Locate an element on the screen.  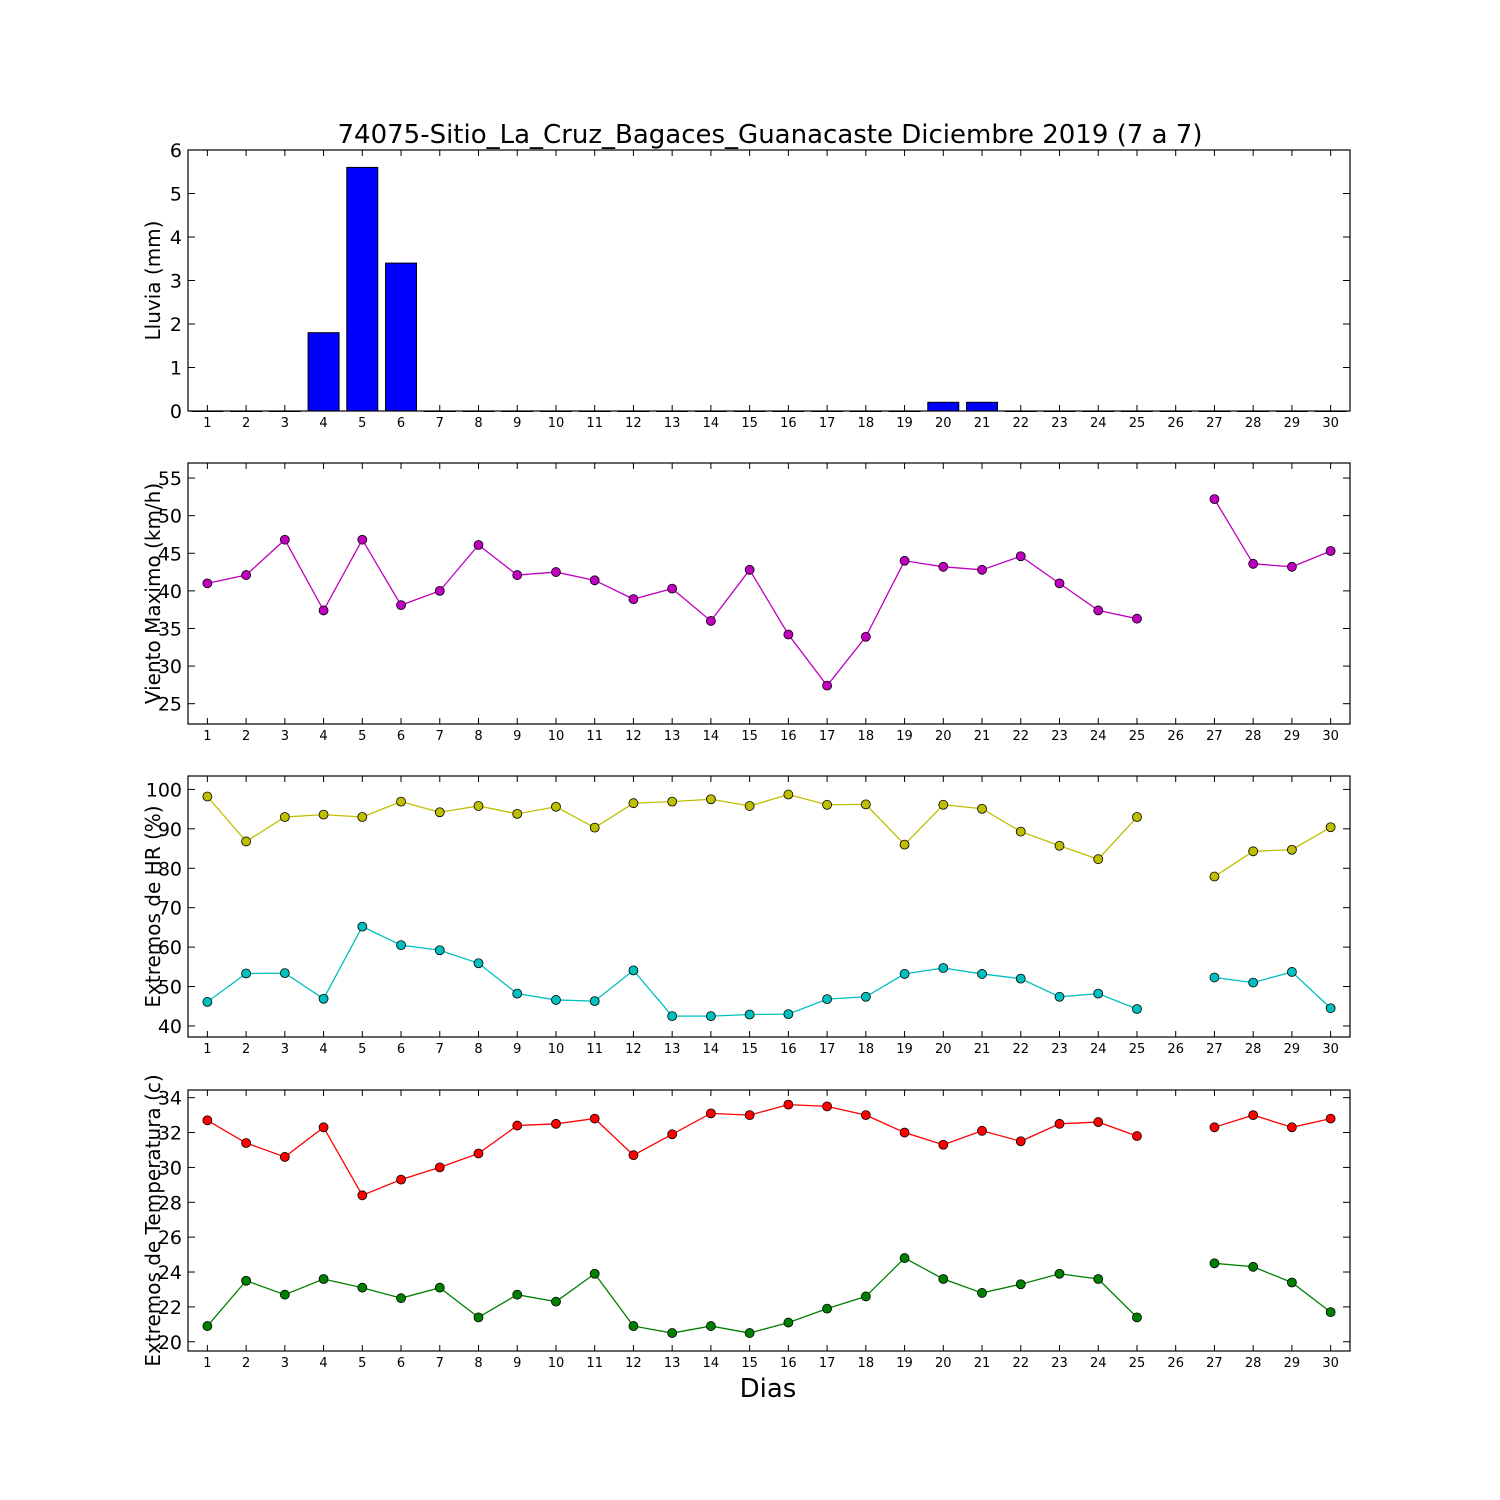
x-tick-label: 12 is located at coordinates (633, 1049).